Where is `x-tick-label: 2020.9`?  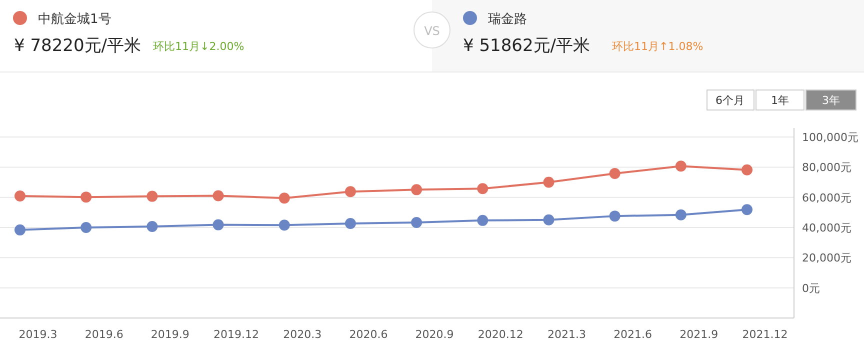
x-tick-label: 2020.9 is located at coordinates (434, 334).